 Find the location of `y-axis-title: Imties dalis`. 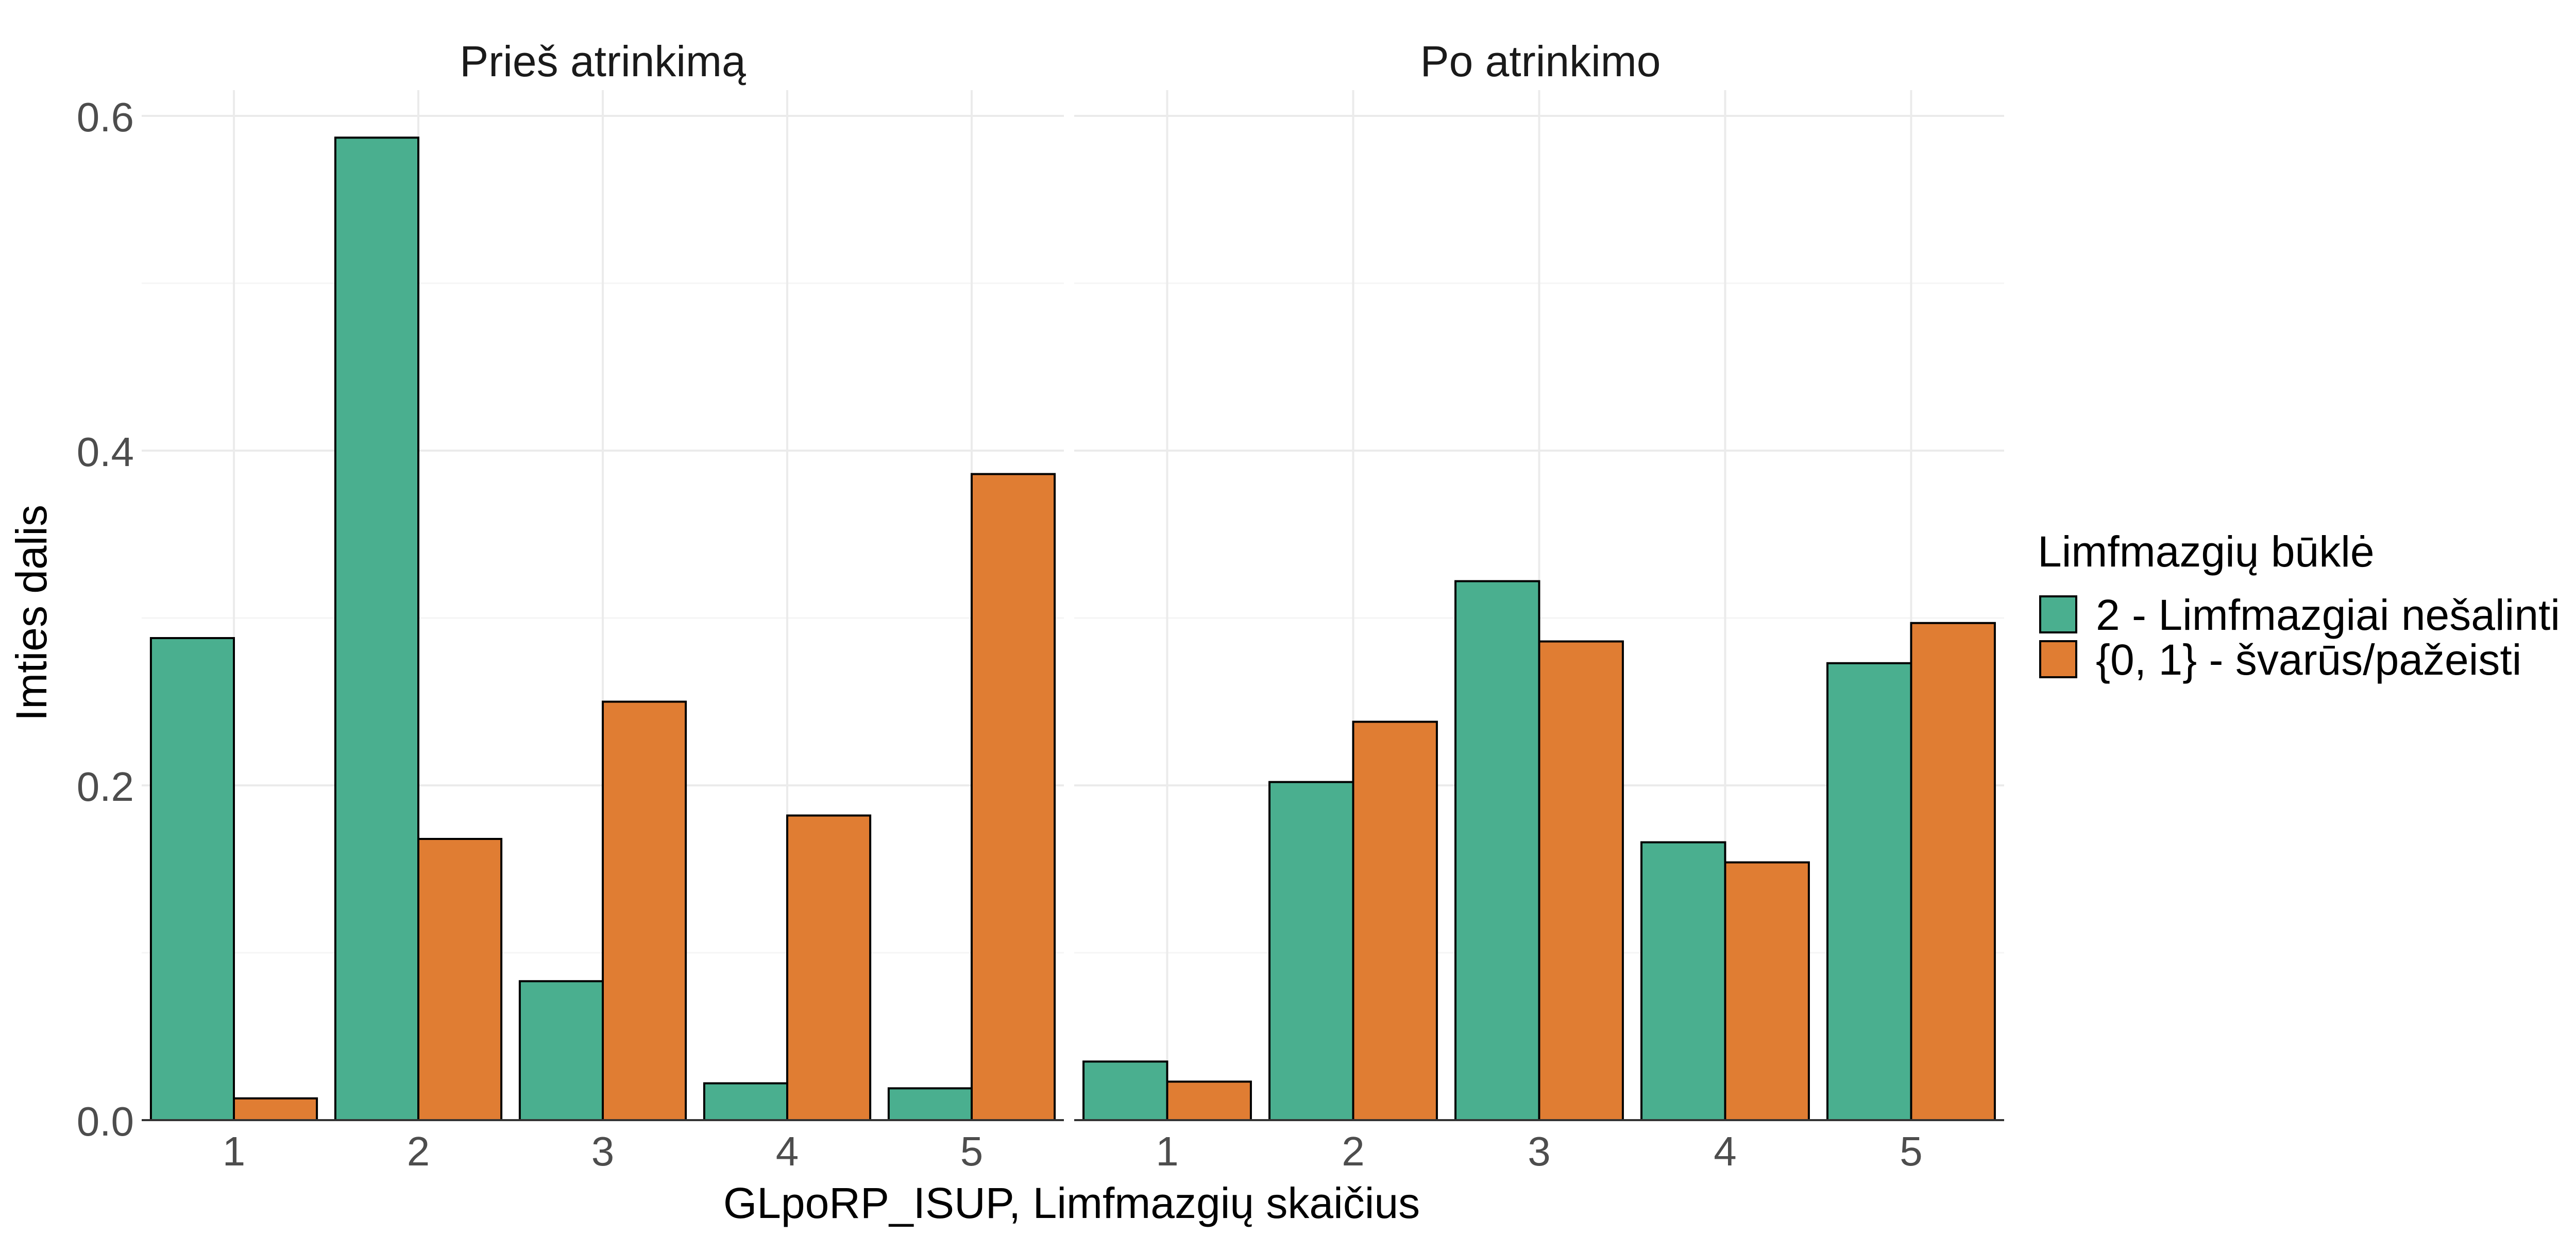

y-axis-title: Imties dalis is located at coordinates (31, 613).